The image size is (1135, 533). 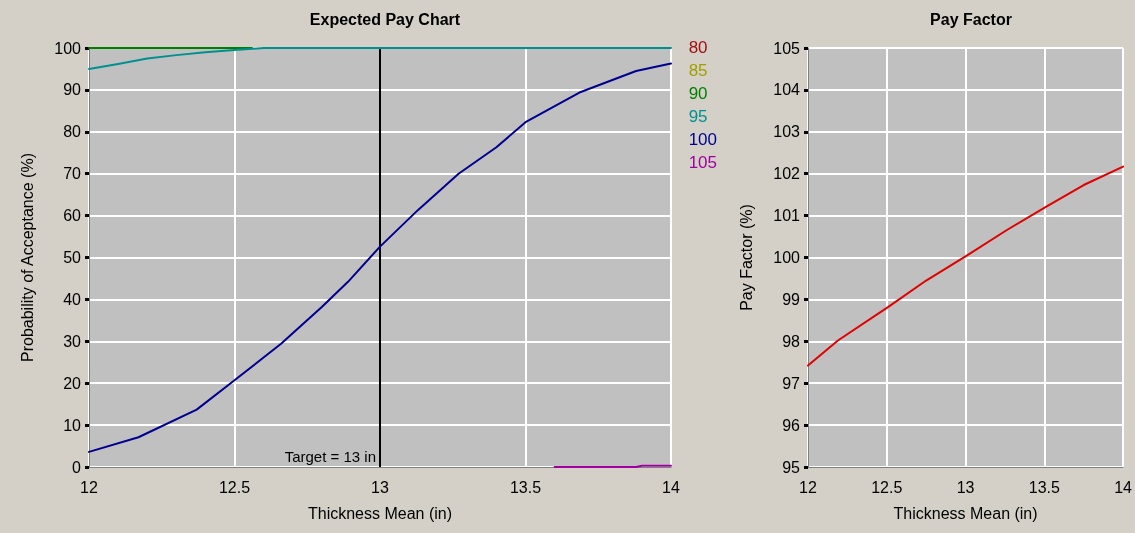 I want to click on y-tick-label: 10, so click(x=72, y=425).